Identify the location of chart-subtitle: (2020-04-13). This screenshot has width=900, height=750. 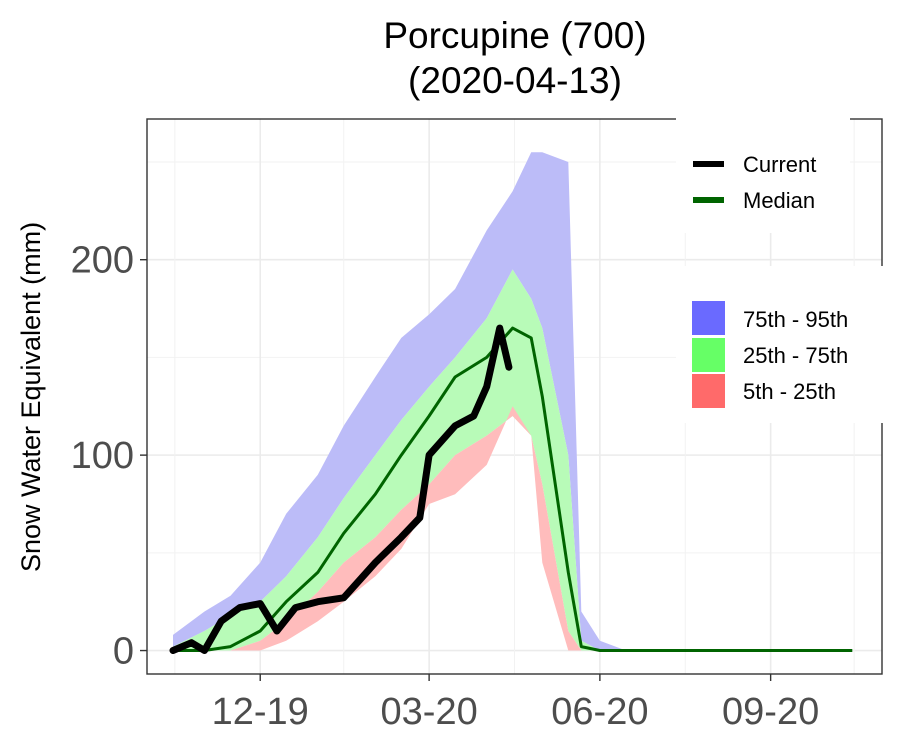
(515, 80).